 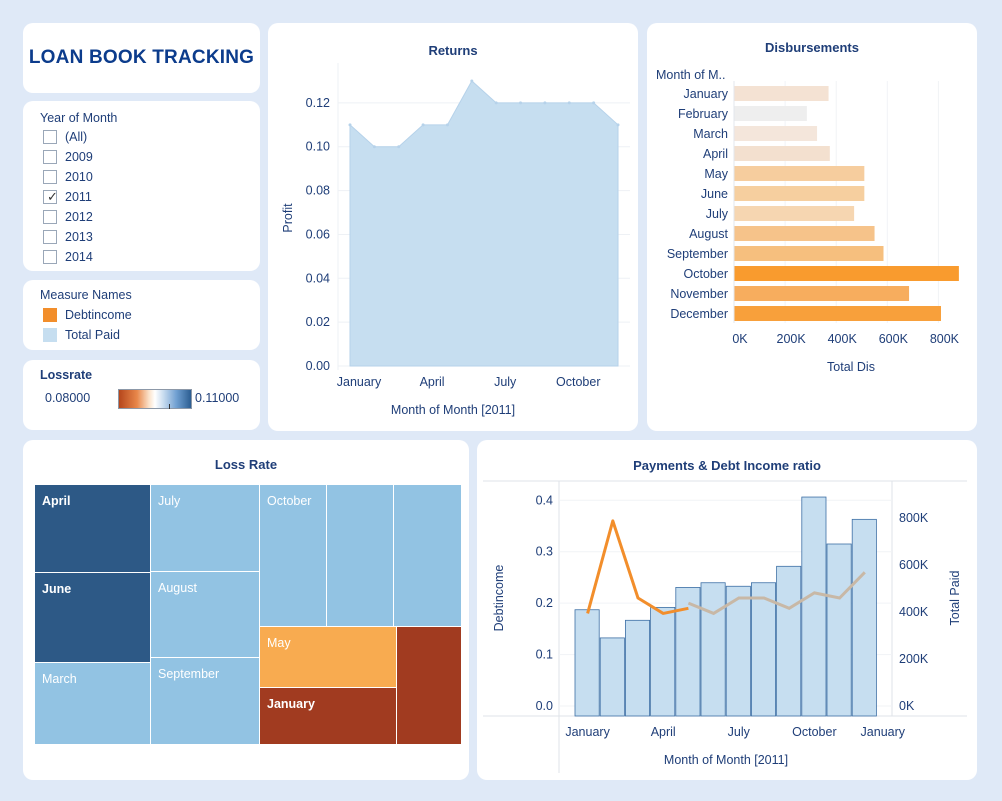 What do you see at coordinates (318, 322) in the screenshot?
I see `returns-y-tick: 0.02` at bounding box center [318, 322].